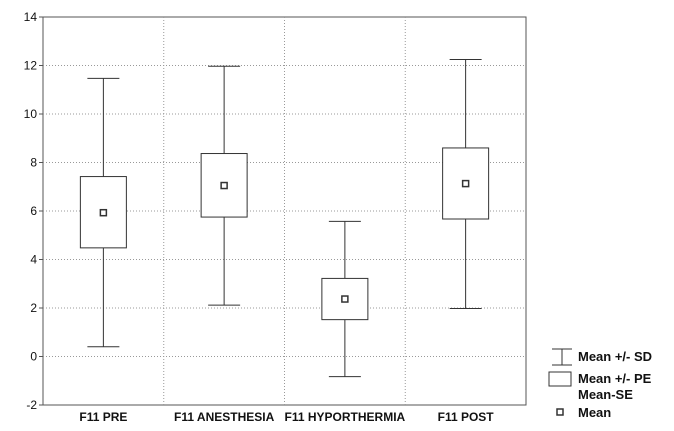 This screenshot has height=431, width=674. What do you see at coordinates (560, 412) in the screenshot?
I see `legend-mean-symbol` at bounding box center [560, 412].